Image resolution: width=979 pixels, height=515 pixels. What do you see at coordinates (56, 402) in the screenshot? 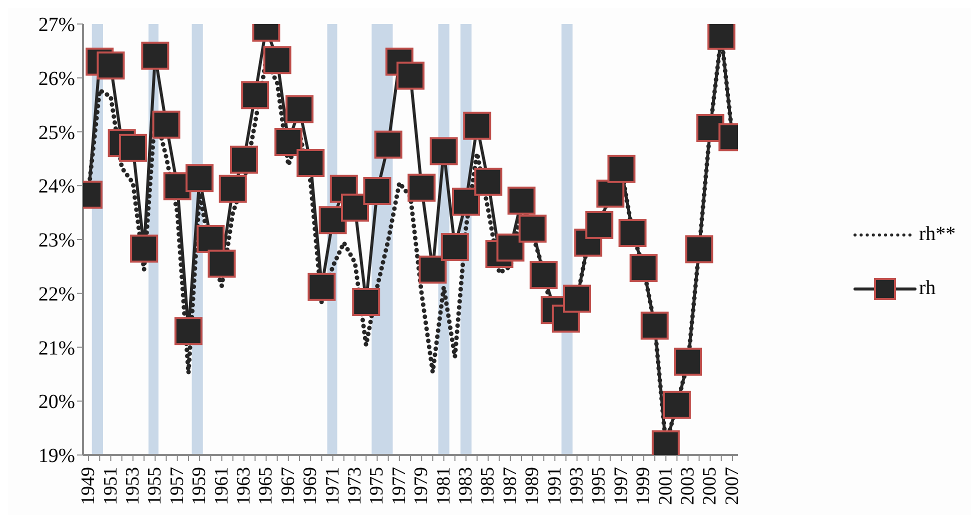
I see `y-tick-label: 20%` at bounding box center [56, 402].